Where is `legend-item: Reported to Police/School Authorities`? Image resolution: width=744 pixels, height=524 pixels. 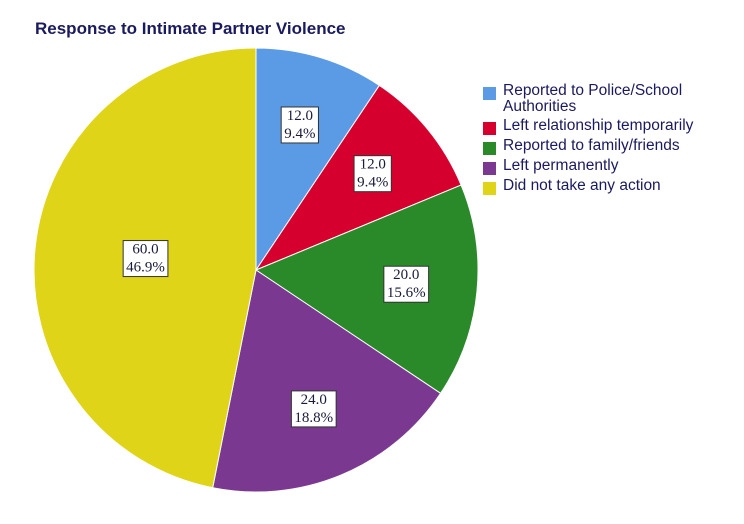
legend-item: Reported to Police/School Authorities is located at coordinates (608, 99).